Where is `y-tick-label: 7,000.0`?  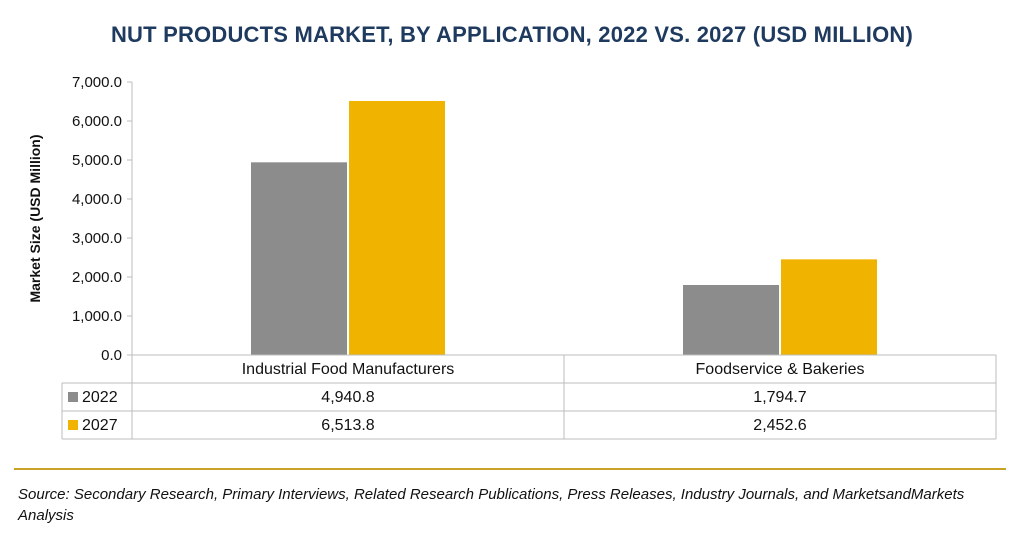 y-tick-label: 7,000.0 is located at coordinates (97, 82).